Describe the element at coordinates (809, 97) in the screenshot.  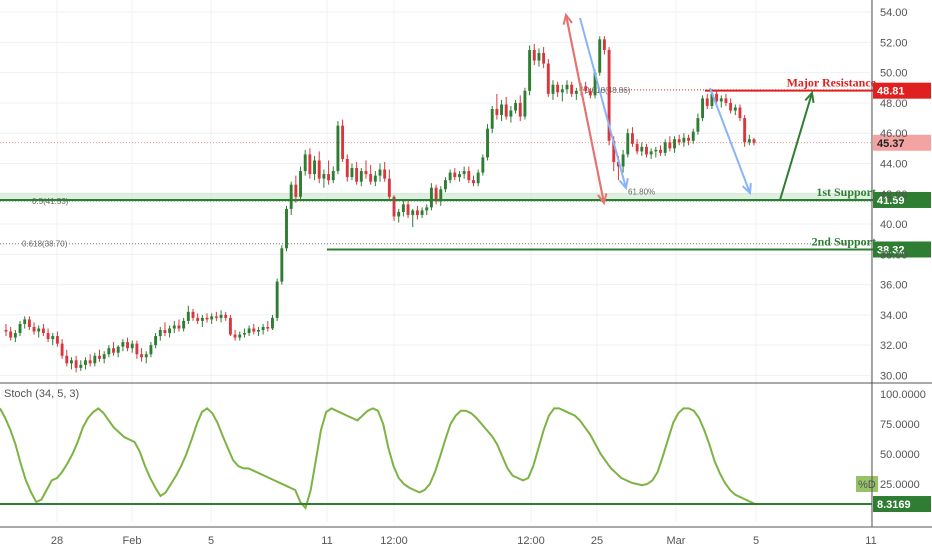
I see `green-up-arrow-head` at that location.